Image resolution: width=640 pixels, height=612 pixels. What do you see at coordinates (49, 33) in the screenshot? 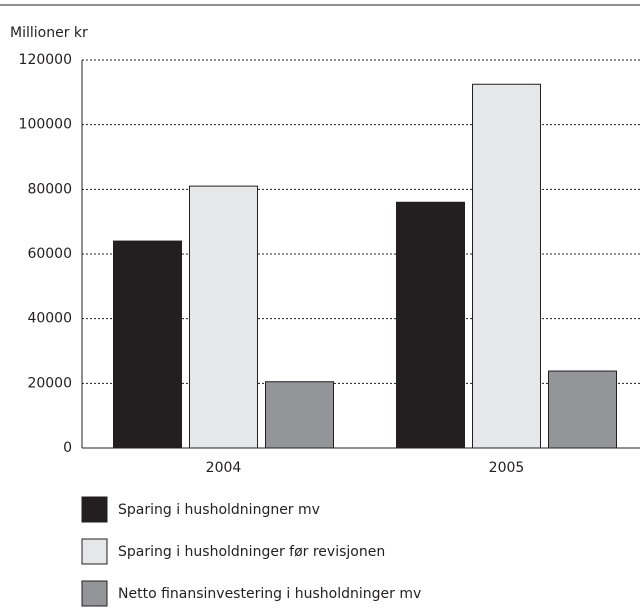
I see `y-axis-label: Millioner kr` at bounding box center [49, 33].